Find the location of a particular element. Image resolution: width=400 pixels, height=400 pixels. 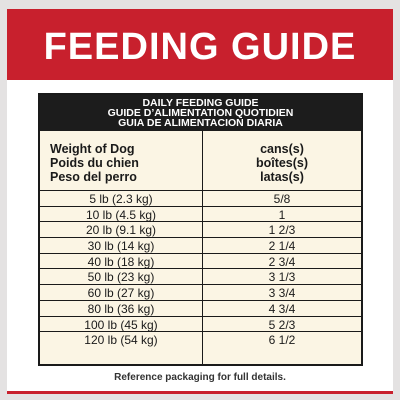

cans-cell: 6 1/2 is located at coordinates (282, 340).